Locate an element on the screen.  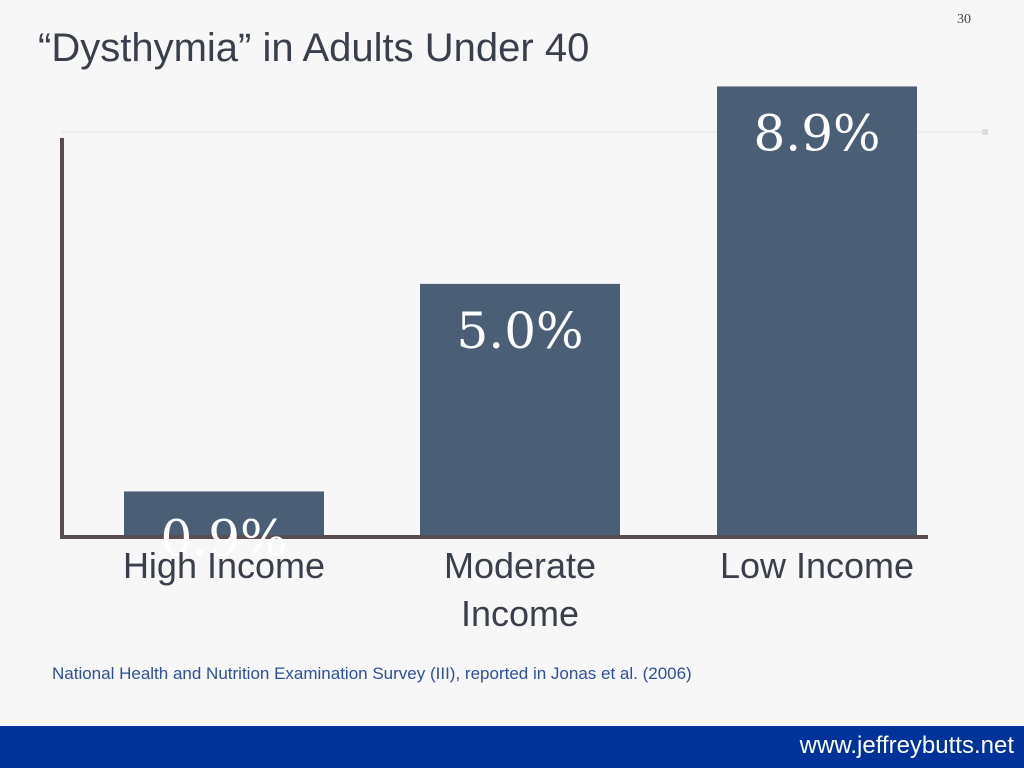
footer-bar: www.jeffreybutts.net is located at coordinates (512, 747).